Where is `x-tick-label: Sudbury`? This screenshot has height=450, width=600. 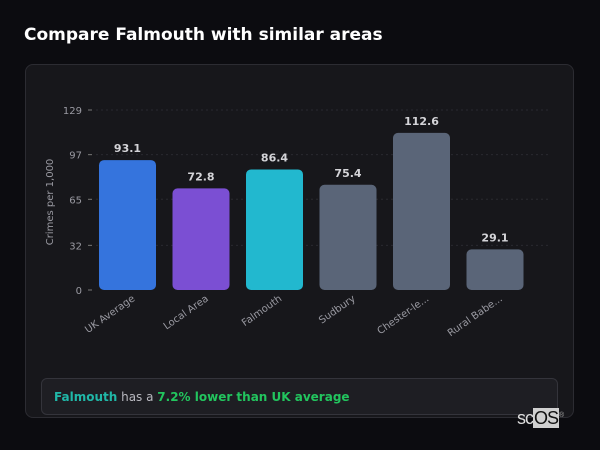 x-tick-label: Sudbury is located at coordinates (337, 309).